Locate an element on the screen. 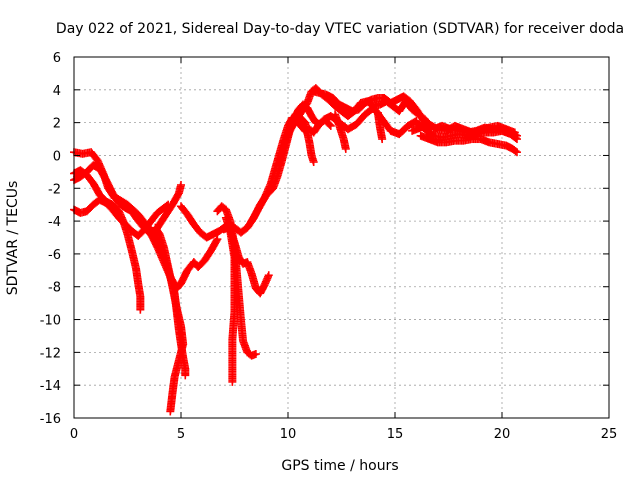  x-tick-label: 20 is located at coordinates (502, 434).